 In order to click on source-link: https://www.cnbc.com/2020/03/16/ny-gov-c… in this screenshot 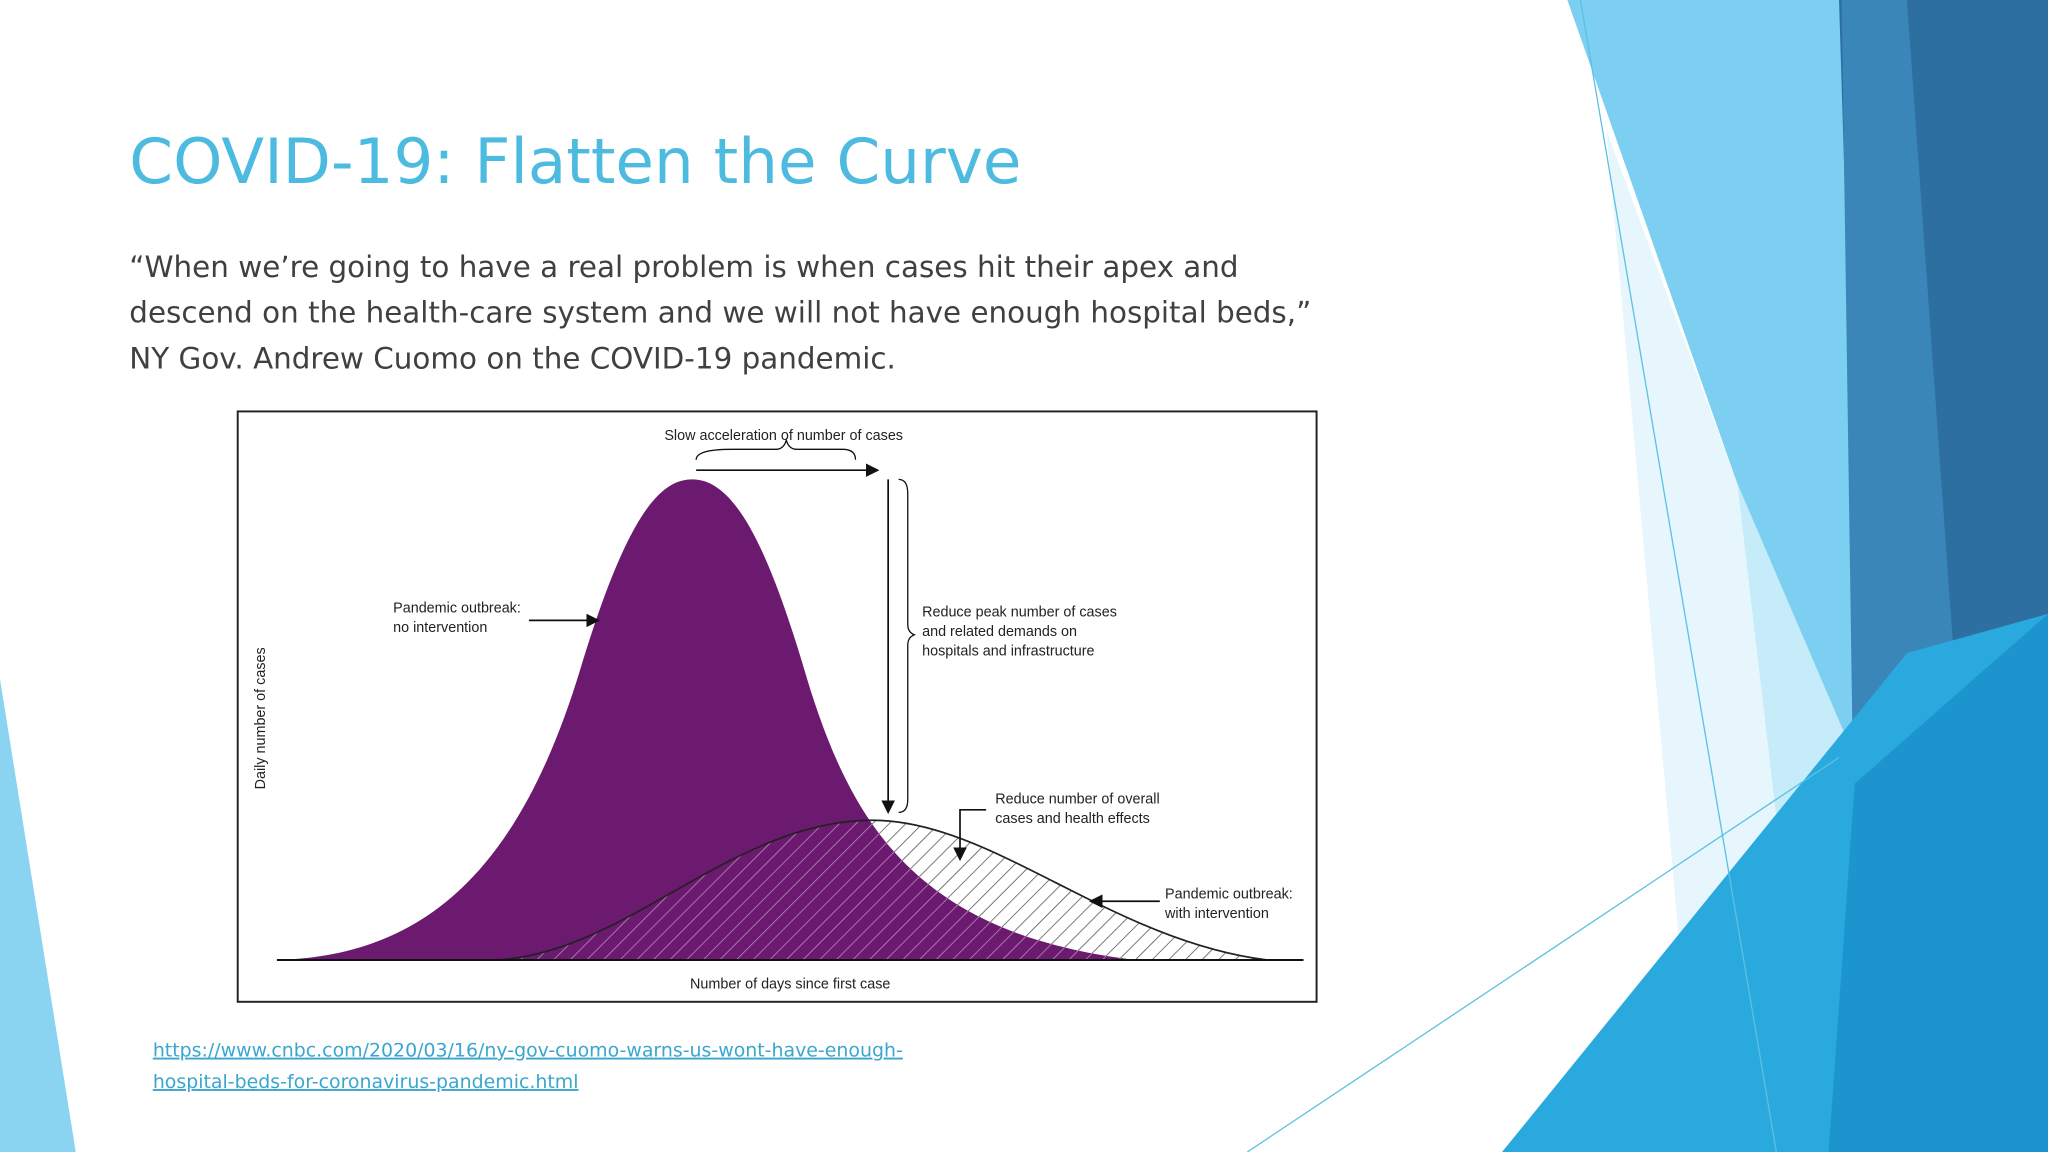, I will do `click(528, 1051)`.